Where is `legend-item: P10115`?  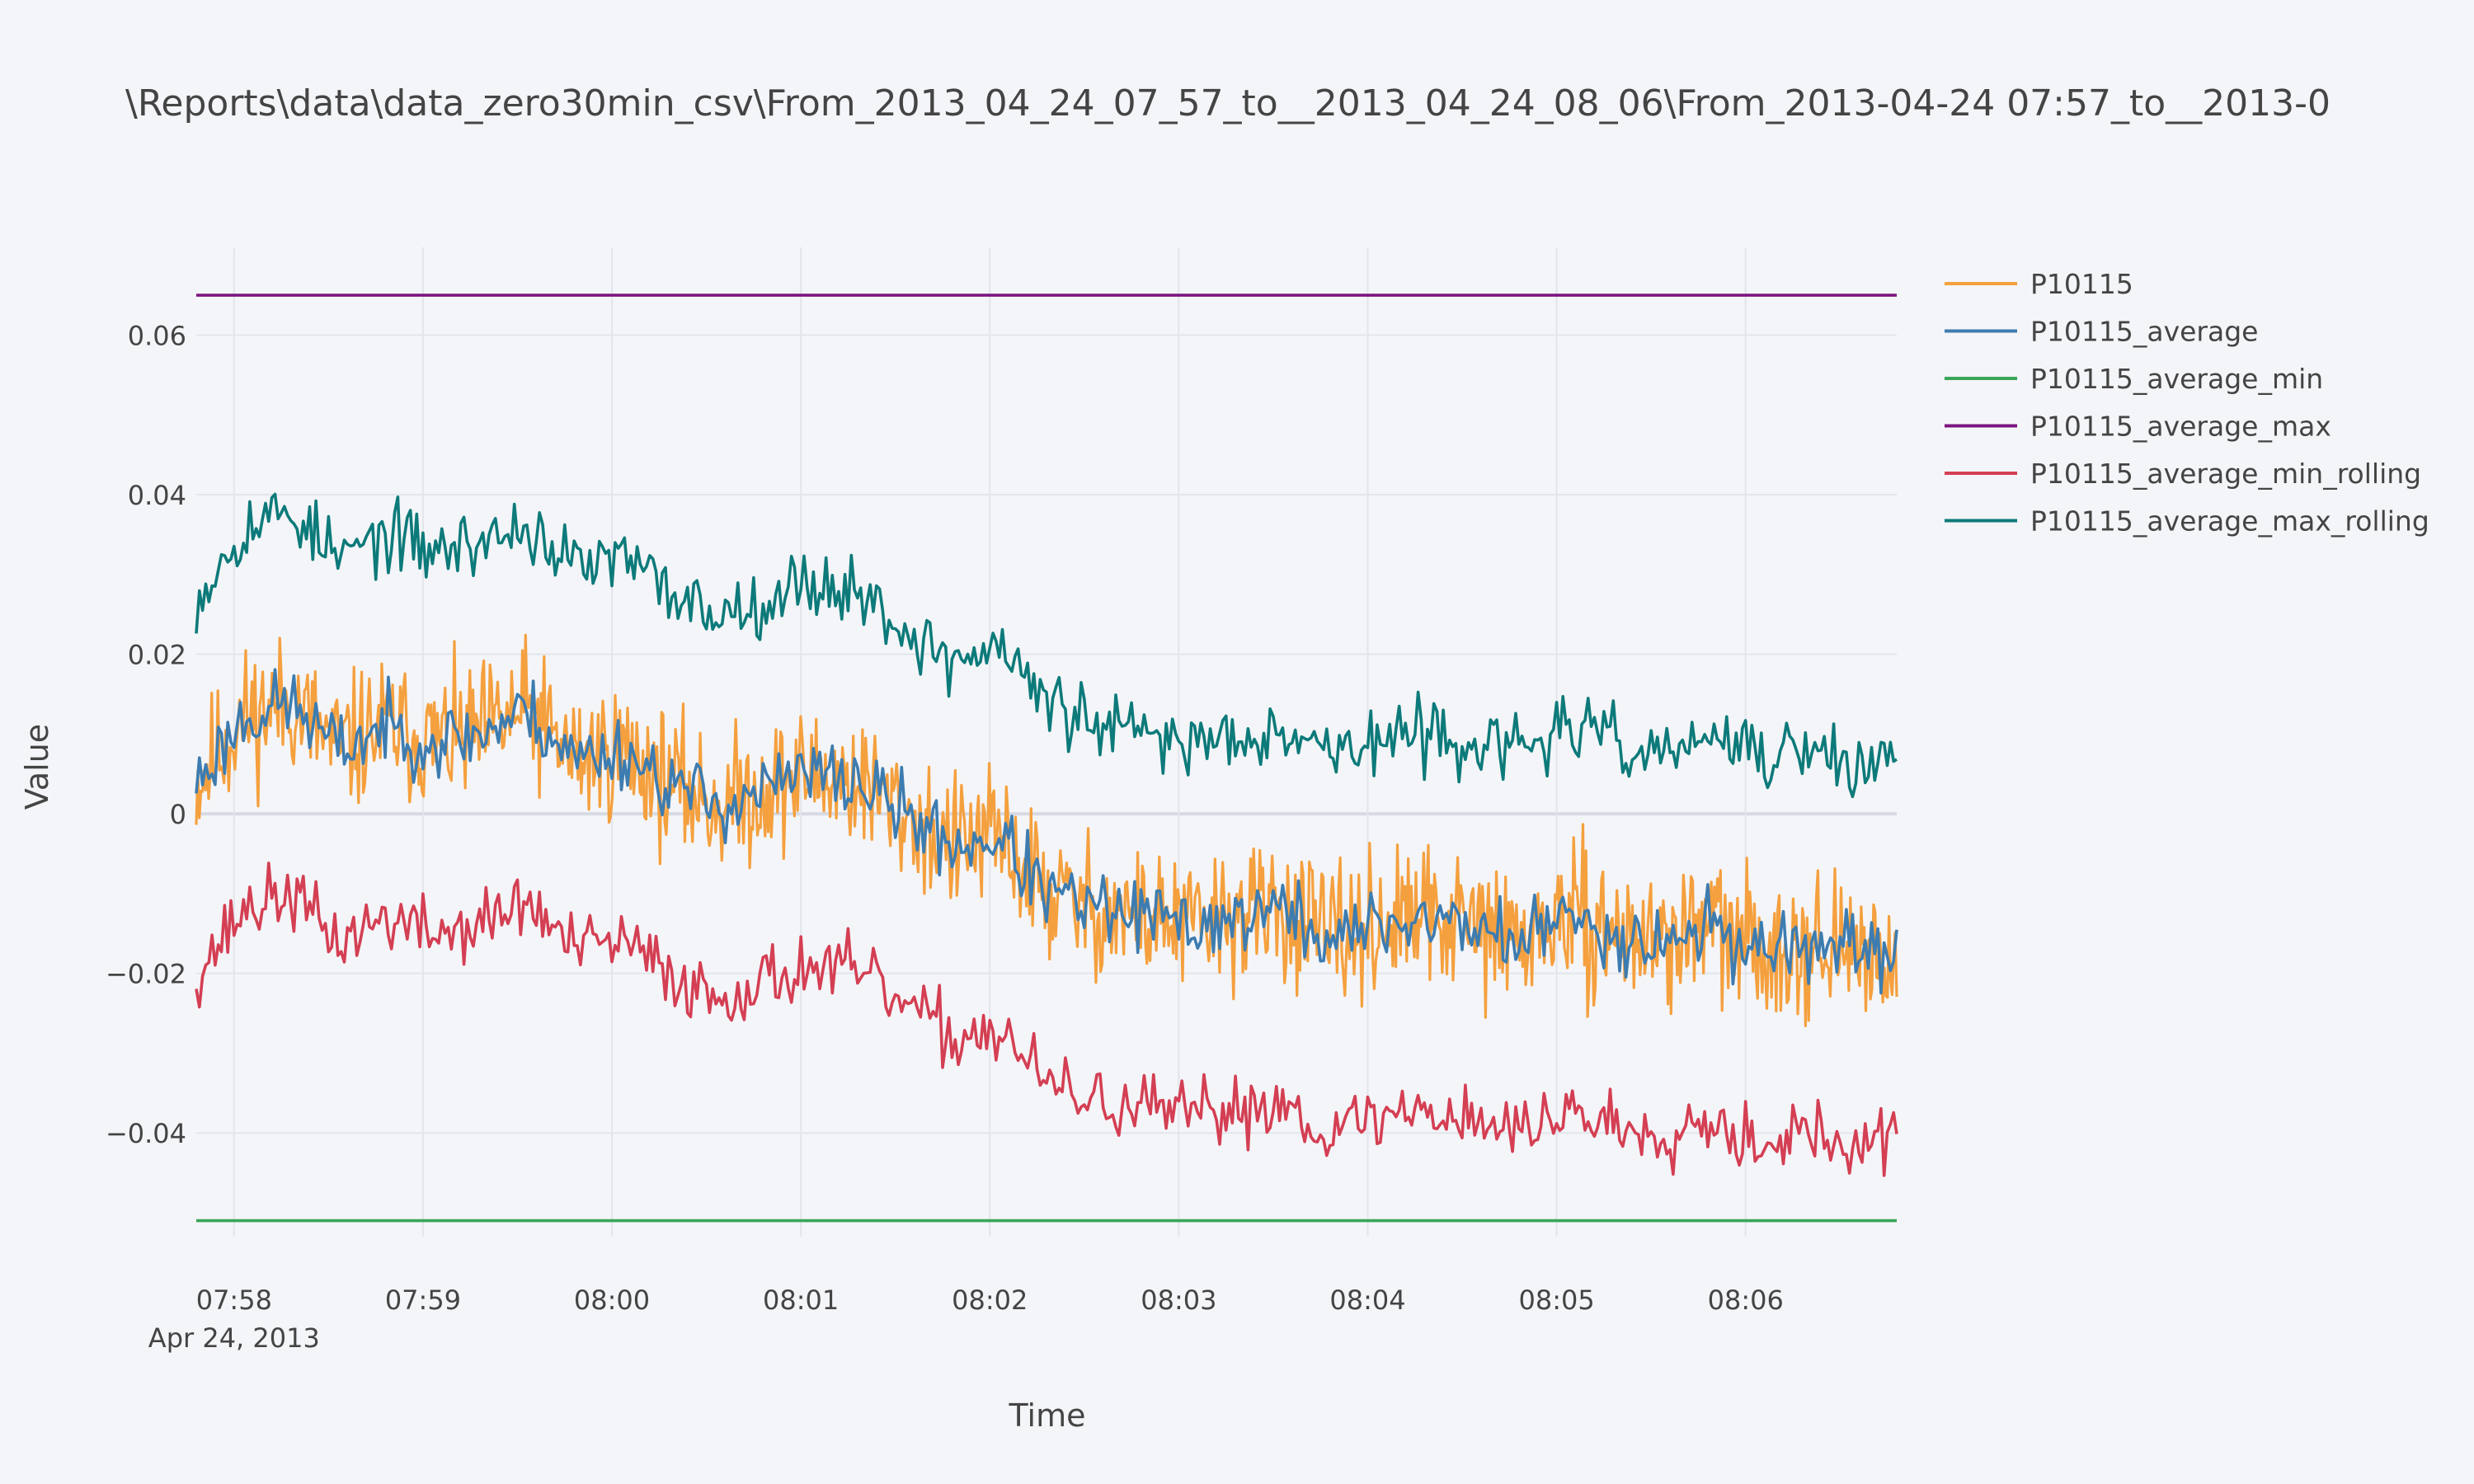 legend-item: P10115 is located at coordinates (2039, 284).